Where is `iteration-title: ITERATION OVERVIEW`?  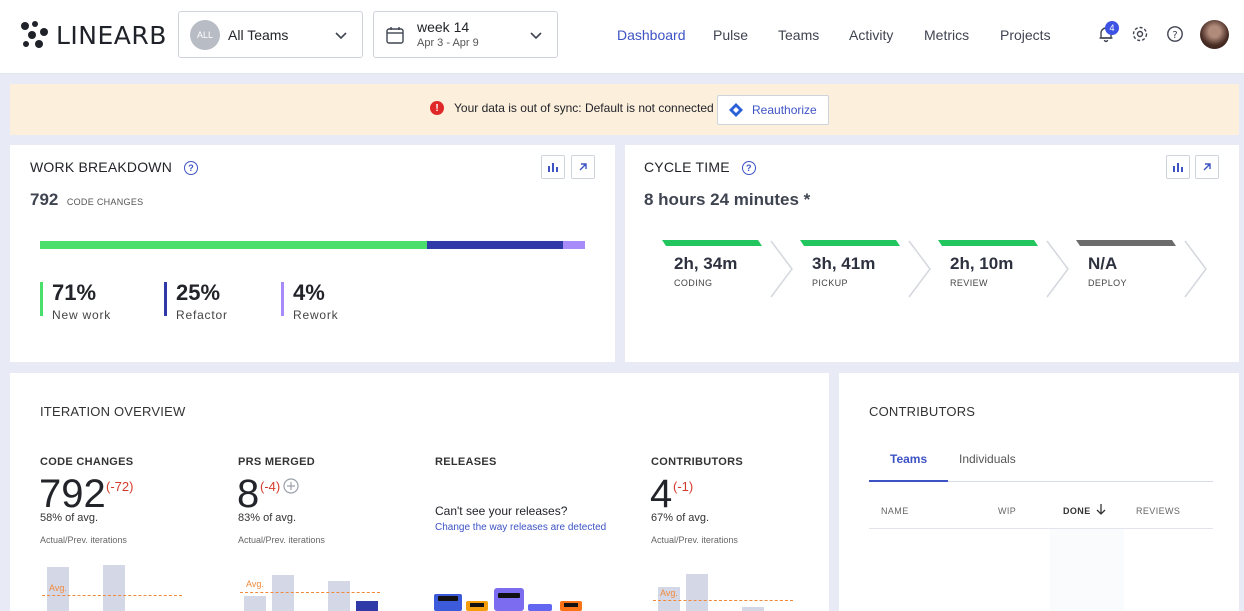
iteration-title: ITERATION OVERVIEW is located at coordinates (113, 411).